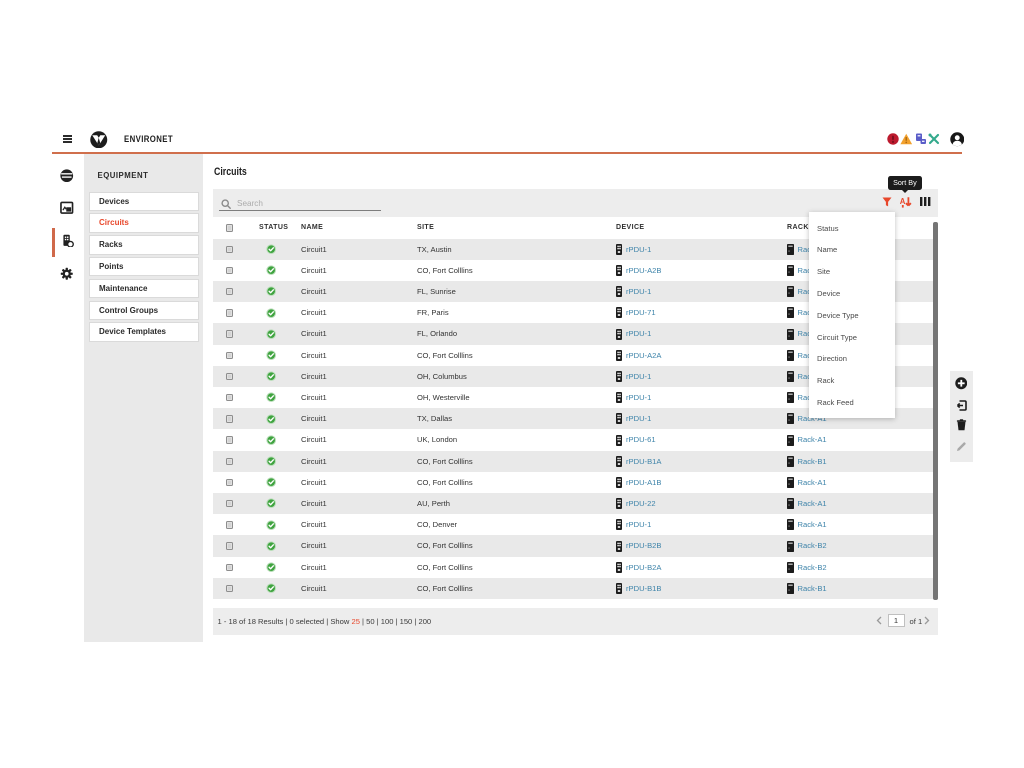 This screenshot has width=1024, height=768. What do you see at coordinates (903, 200) in the screenshot?
I see `svg-text: A` at bounding box center [903, 200].